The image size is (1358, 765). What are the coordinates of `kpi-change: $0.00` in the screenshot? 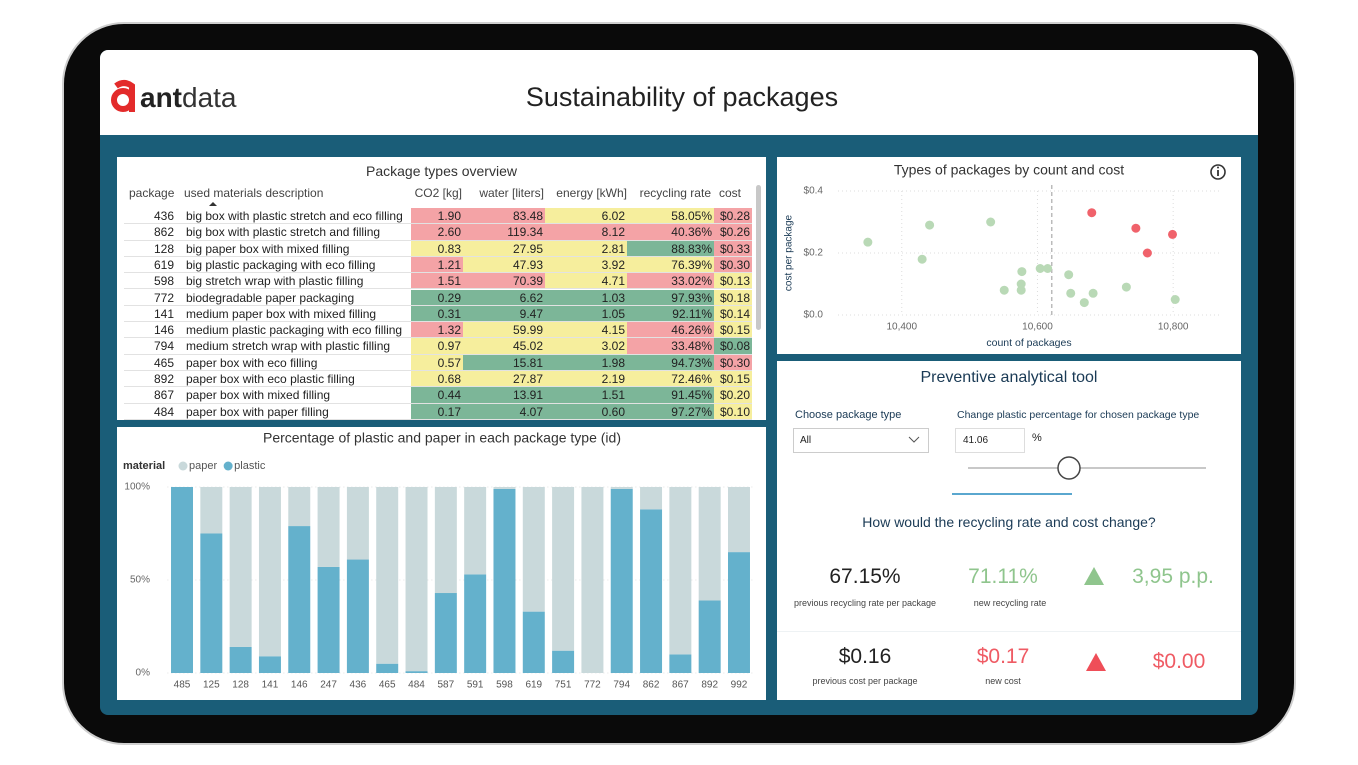 It's located at (1179, 661).